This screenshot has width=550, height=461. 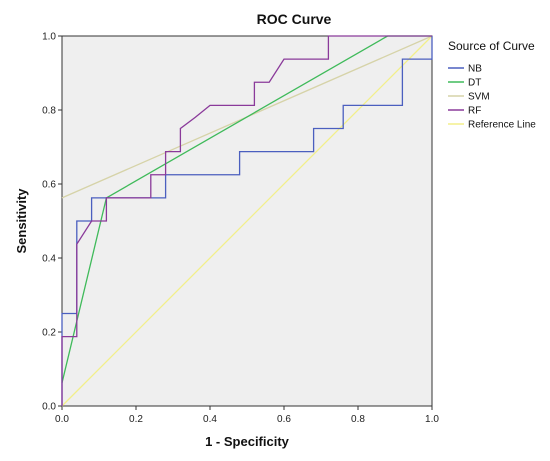 What do you see at coordinates (62, 419) in the screenshot?
I see `x-tick-label: 0.0` at bounding box center [62, 419].